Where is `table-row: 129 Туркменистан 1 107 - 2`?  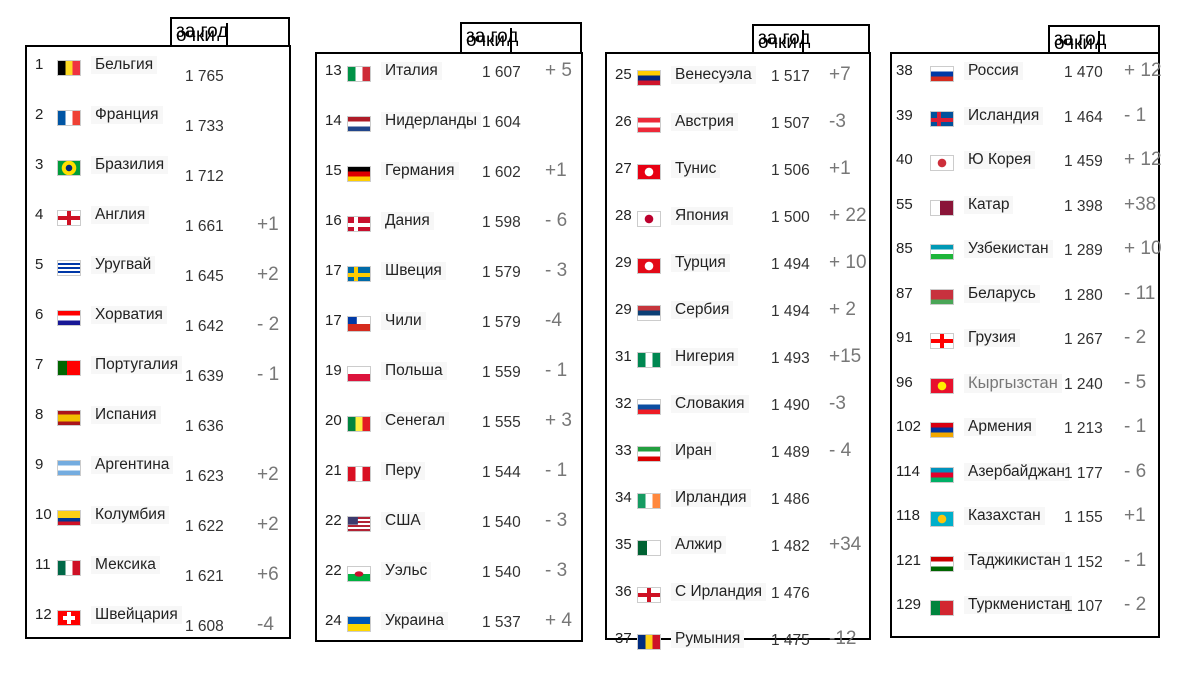
table-row: 129 Туркменистан 1 107 - 2 is located at coordinates (1025, 619).